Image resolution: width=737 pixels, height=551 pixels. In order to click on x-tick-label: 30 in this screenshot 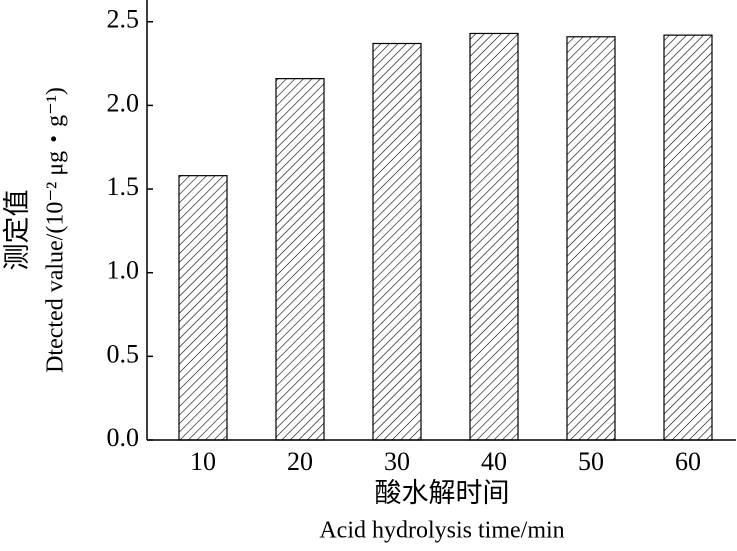, I will do `click(397, 461)`.